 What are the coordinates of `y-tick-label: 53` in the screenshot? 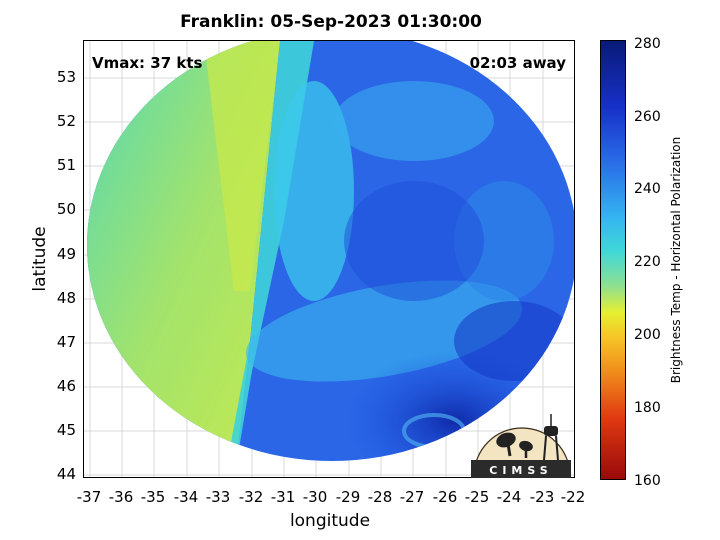 It's located at (66, 77).